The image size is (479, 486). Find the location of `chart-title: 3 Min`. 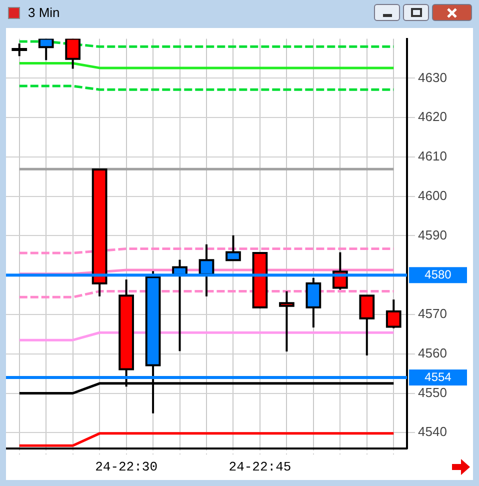

chart-title: 3 Min is located at coordinates (44, 12).